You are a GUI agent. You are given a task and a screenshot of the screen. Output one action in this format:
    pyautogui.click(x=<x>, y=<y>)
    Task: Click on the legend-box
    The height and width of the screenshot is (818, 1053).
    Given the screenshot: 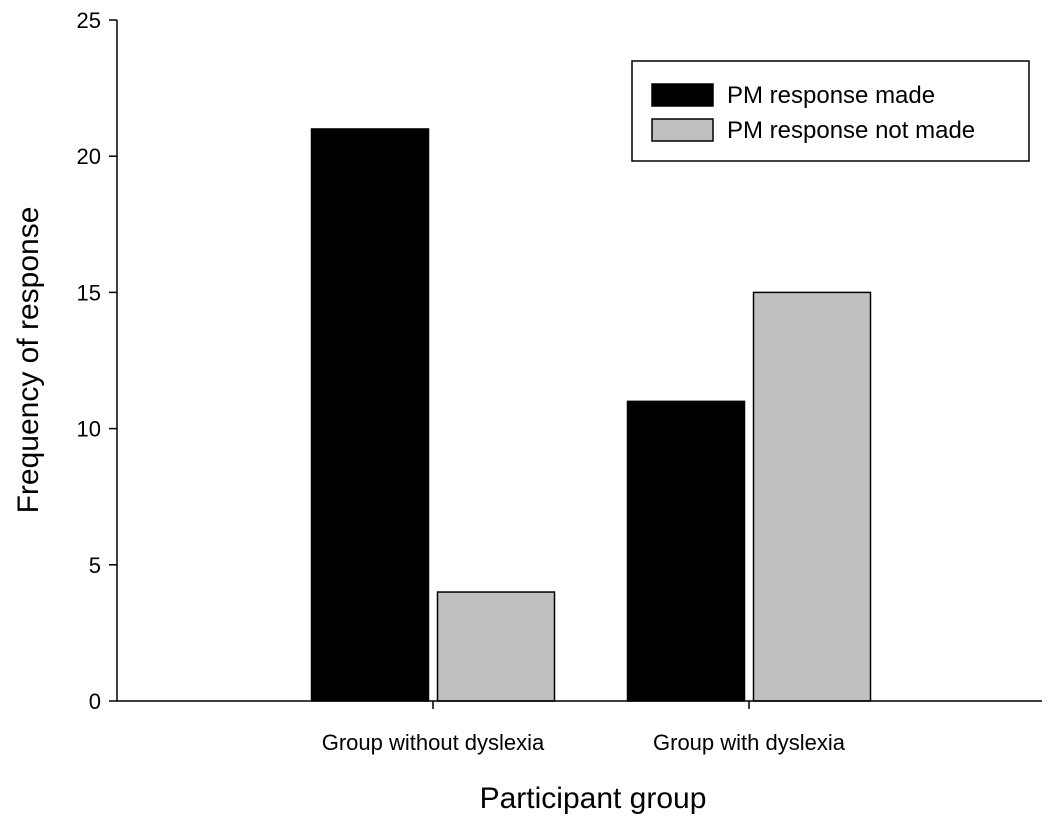 What is the action you would take?
    pyautogui.click(x=830, y=111)
    